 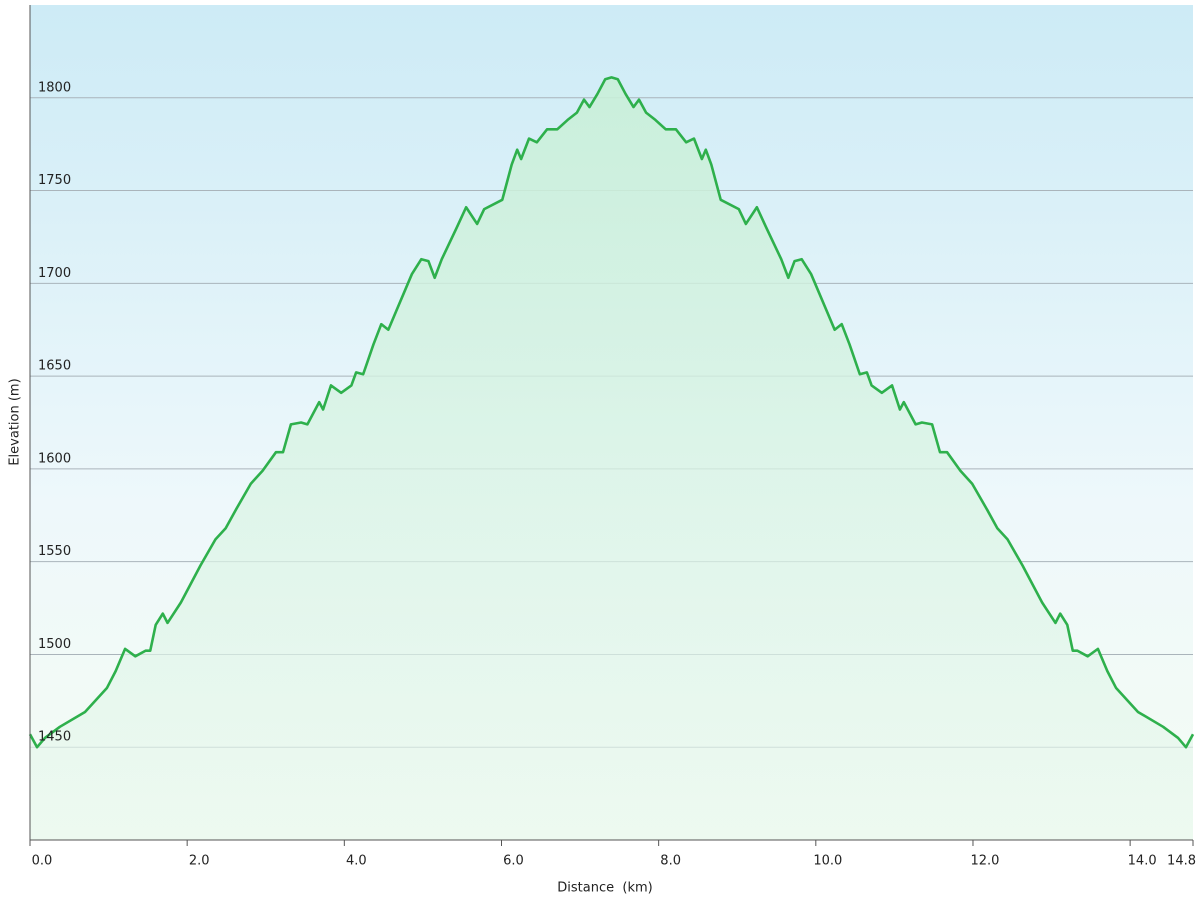 I want to click on x-tick-label: 2.0, so click(x=199, y=861).